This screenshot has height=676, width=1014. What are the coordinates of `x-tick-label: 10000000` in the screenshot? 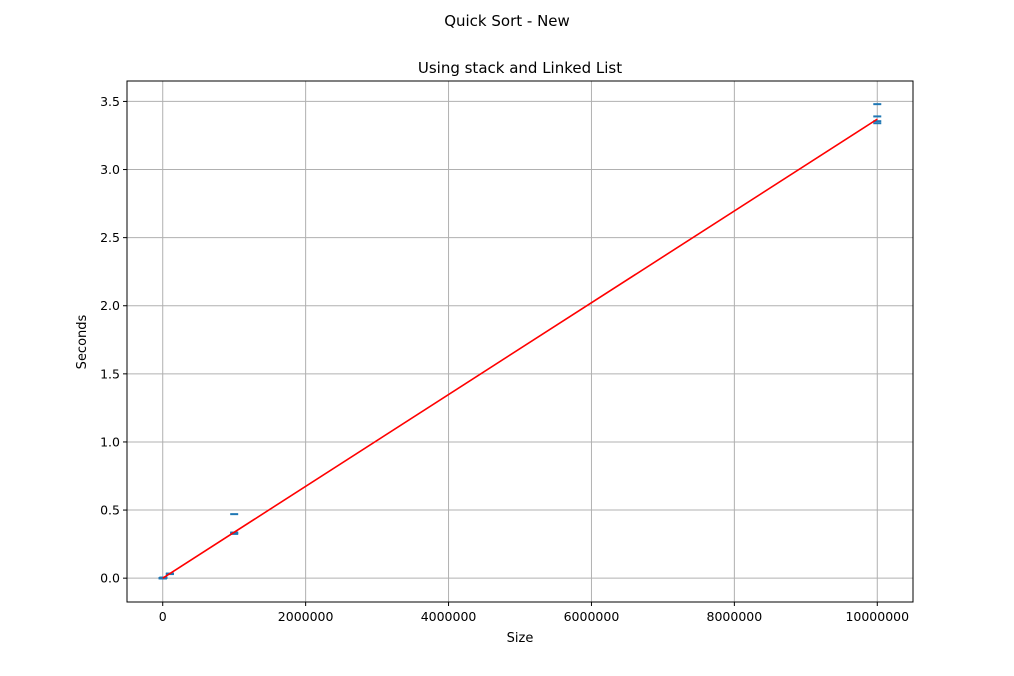 It's located at (877, 616).